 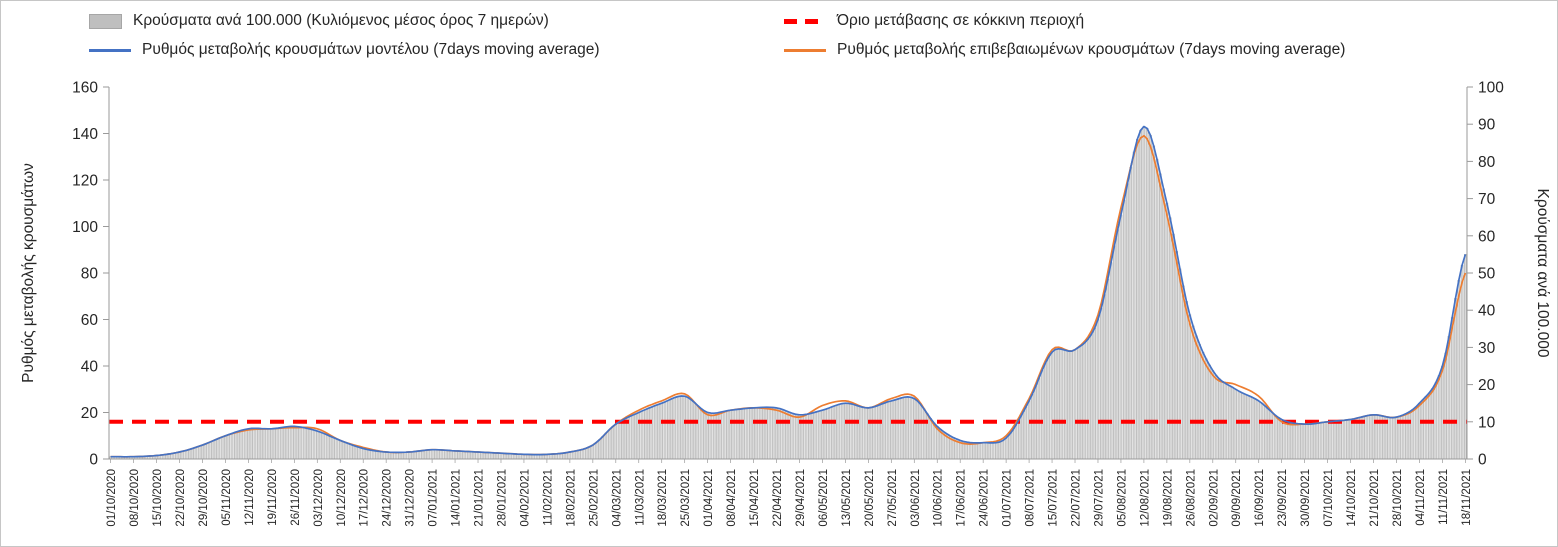 What do you see at coordinates (1487, 125) in the screenshot?
I see `svg-text: 90` at bounding box center [1487, 125].